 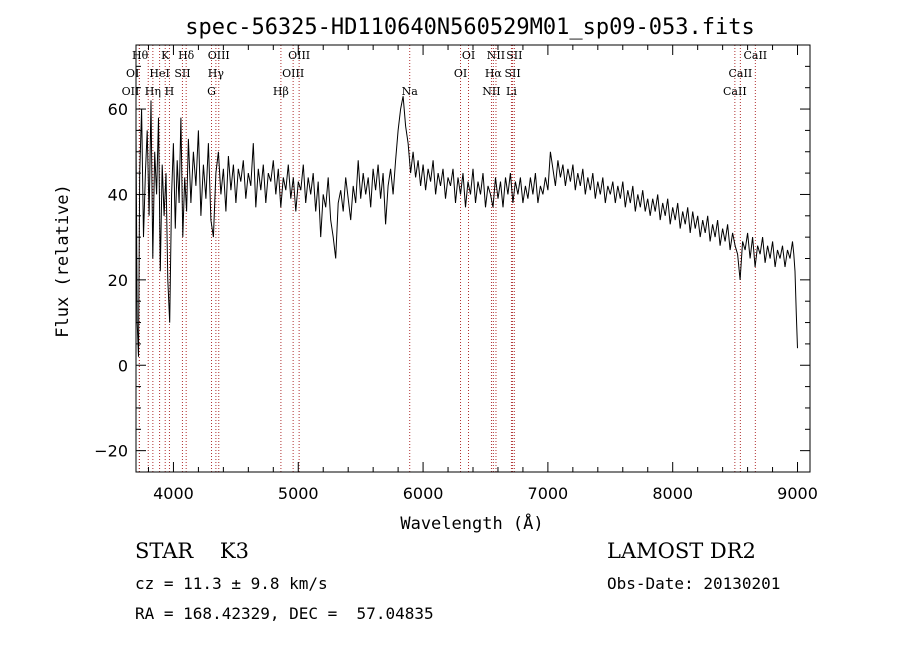 I want to click on observation-date: Obs-Date: 20130201, so click(x=694, y=583).